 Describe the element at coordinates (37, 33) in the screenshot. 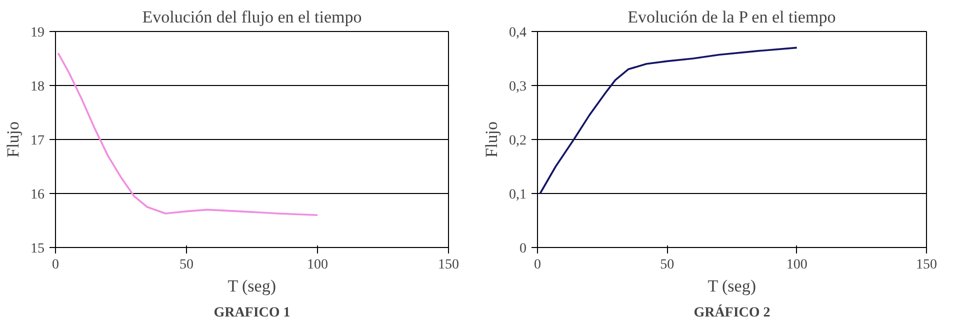

I see `y-tick-label: 19` at that location.